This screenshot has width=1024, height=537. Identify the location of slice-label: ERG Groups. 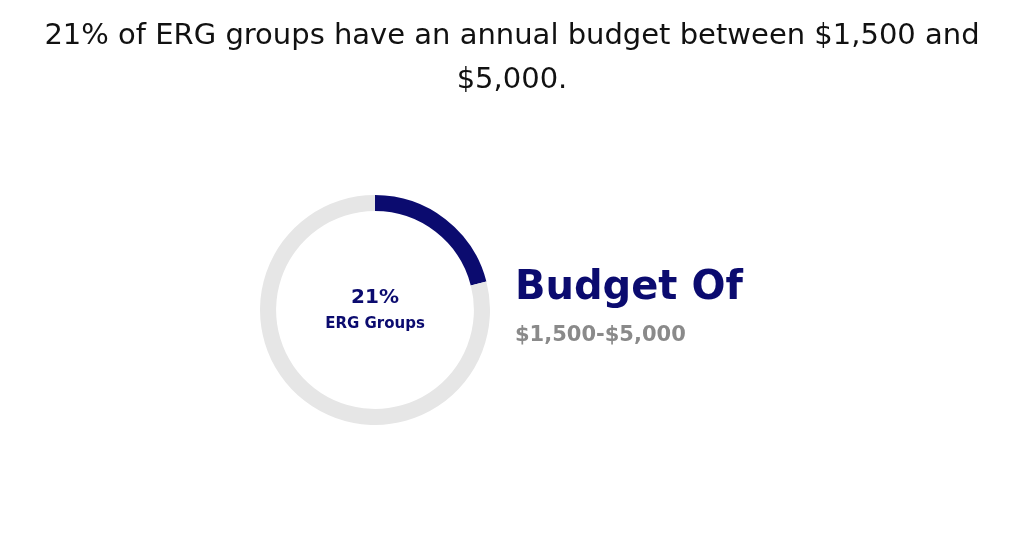
(375, 322).